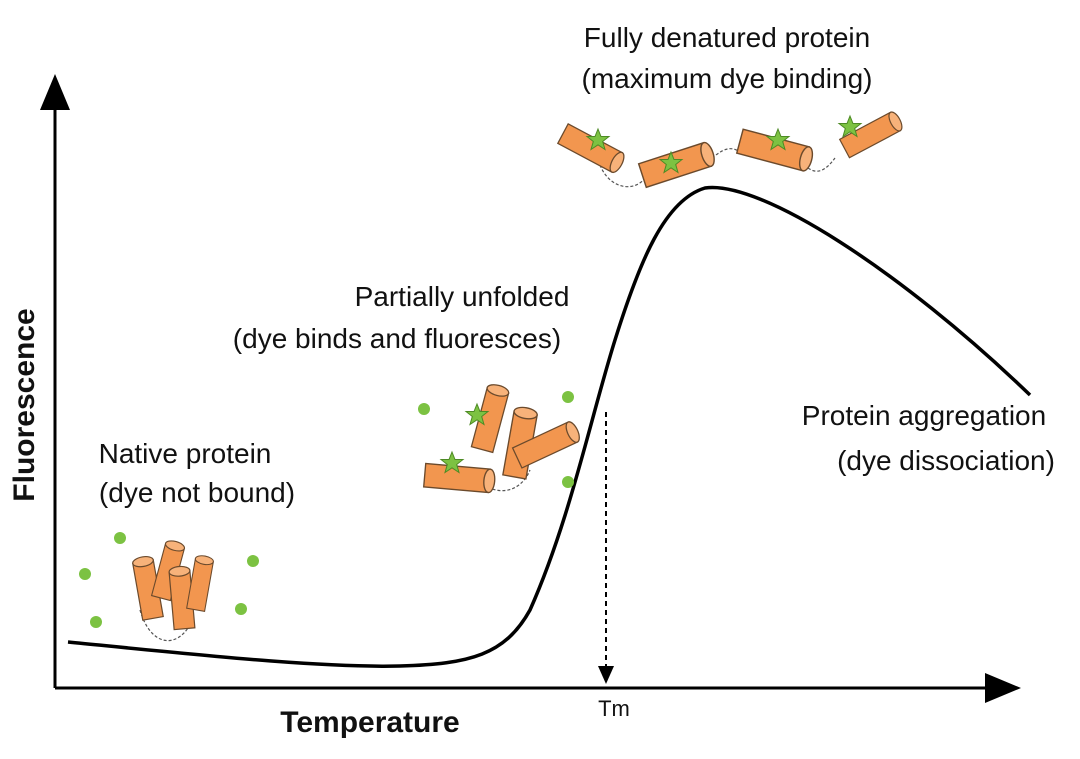  Describe the element at coordinates (185, 453) in the screenshot. I see `annotation-native-line1: Native protein` at that location.